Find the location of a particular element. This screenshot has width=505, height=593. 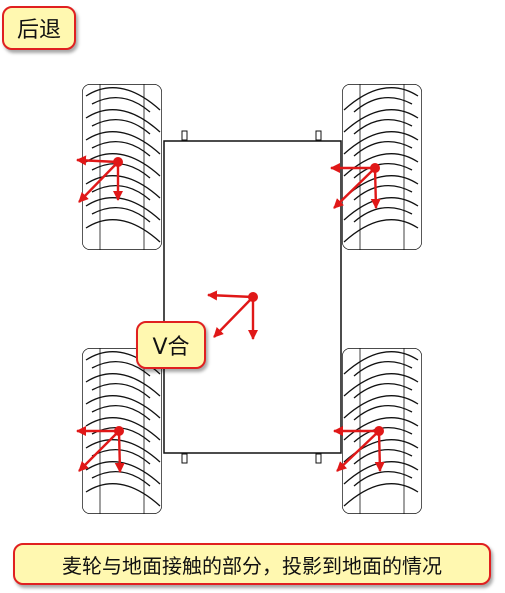

vectors-front-left is located at coordinates (99, 179).